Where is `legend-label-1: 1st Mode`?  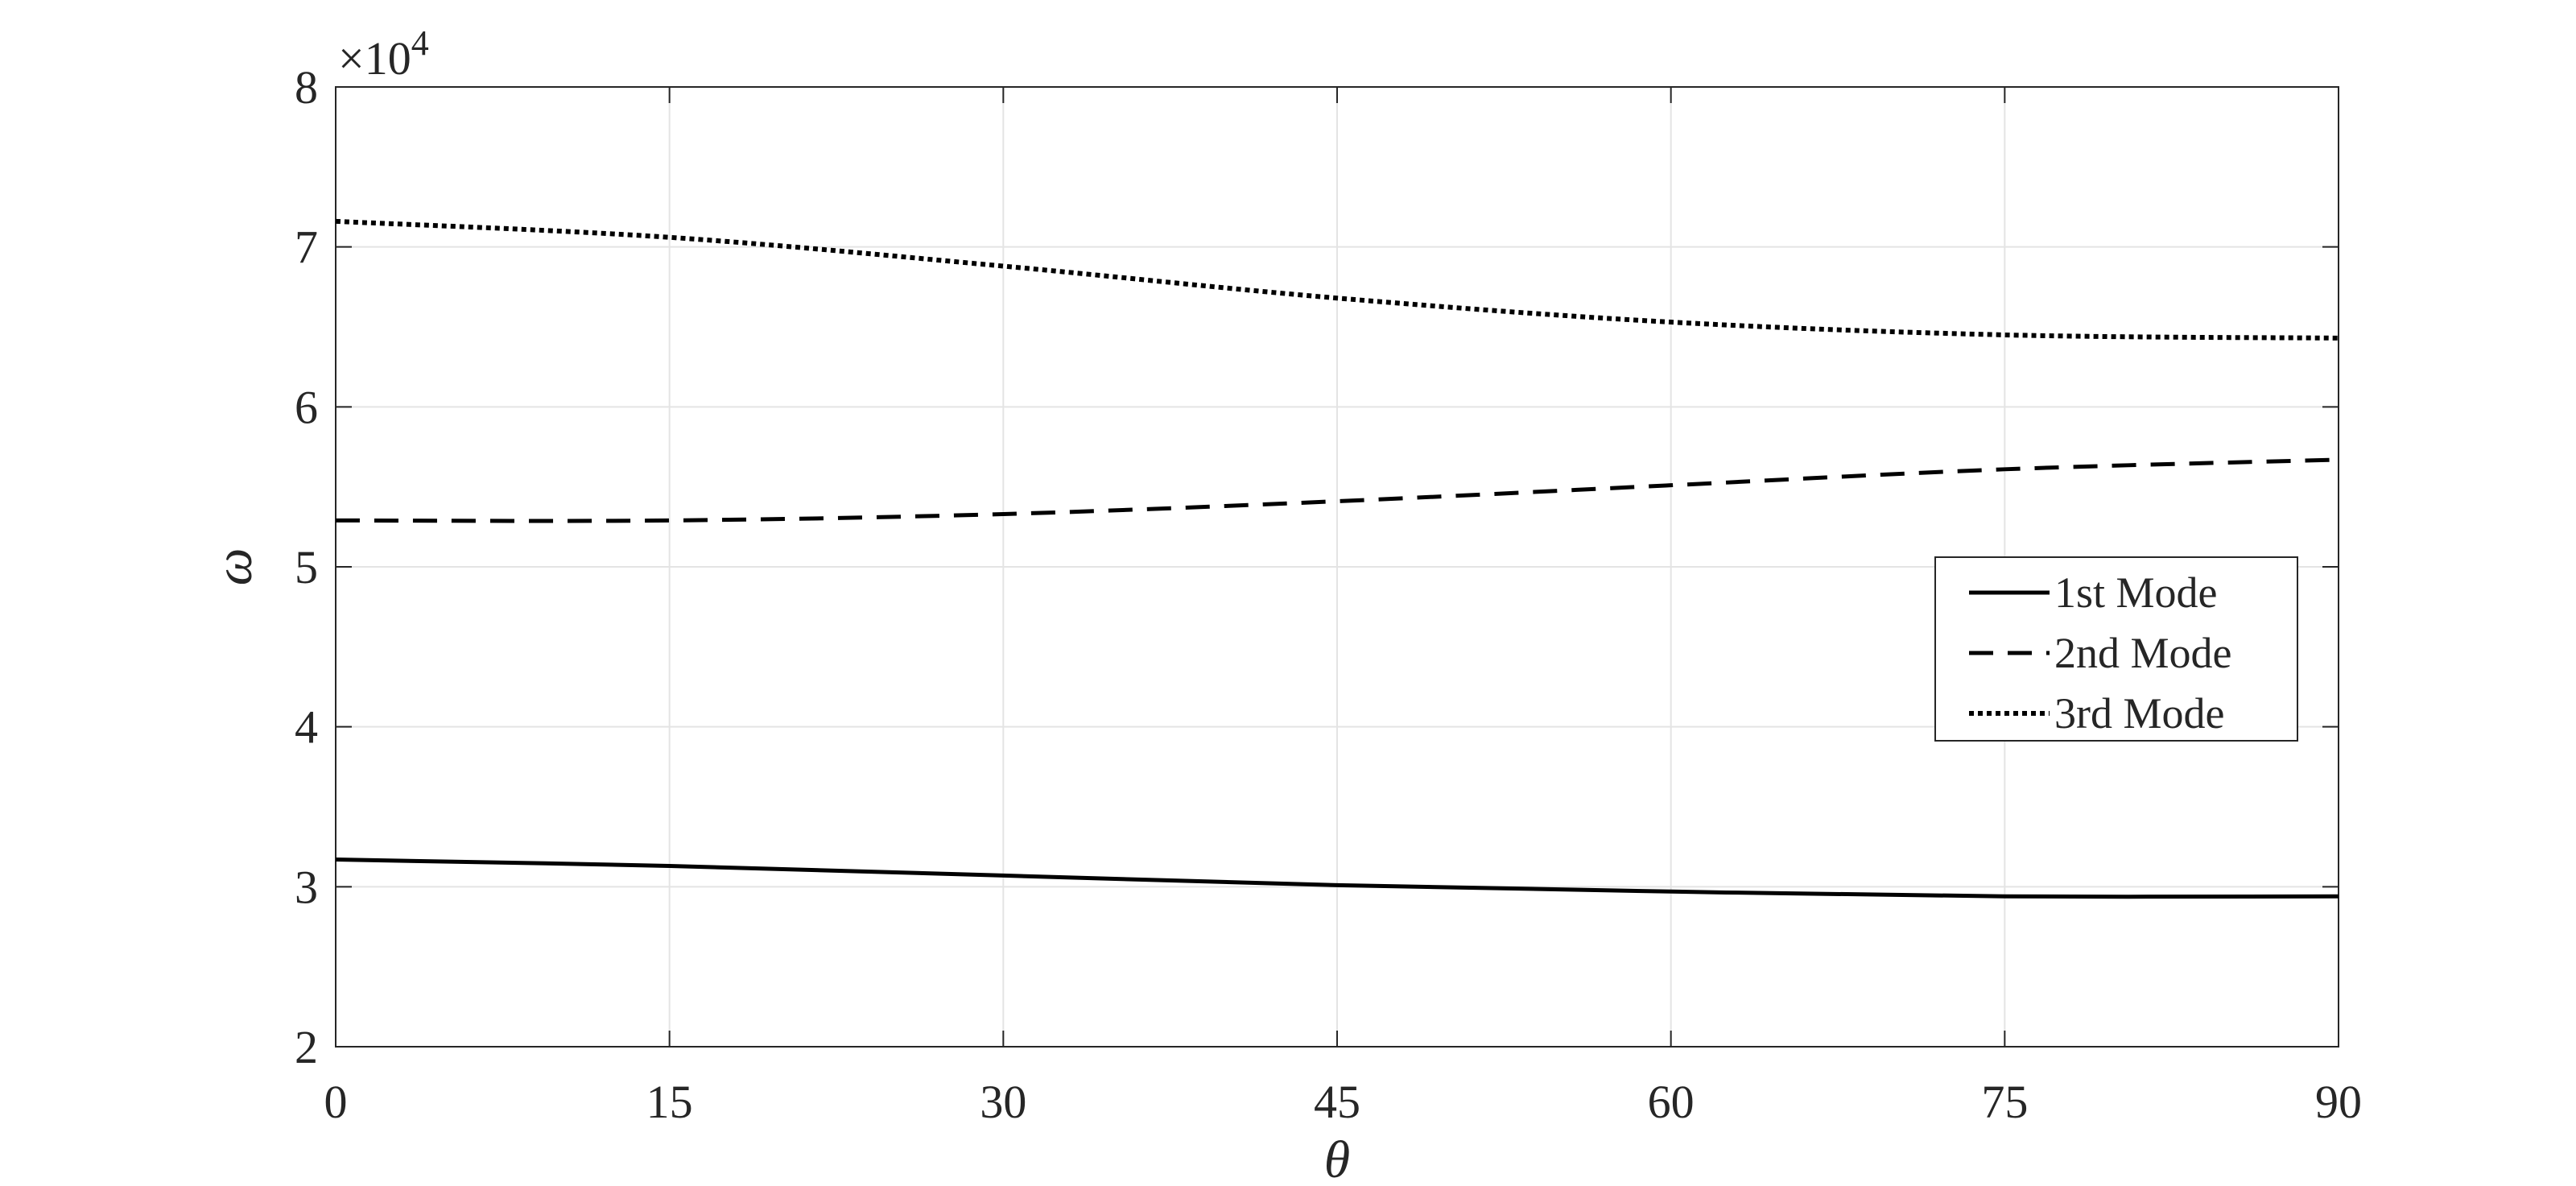 legend-label-1: 1st Mode is located at coordinates (2136, 593).